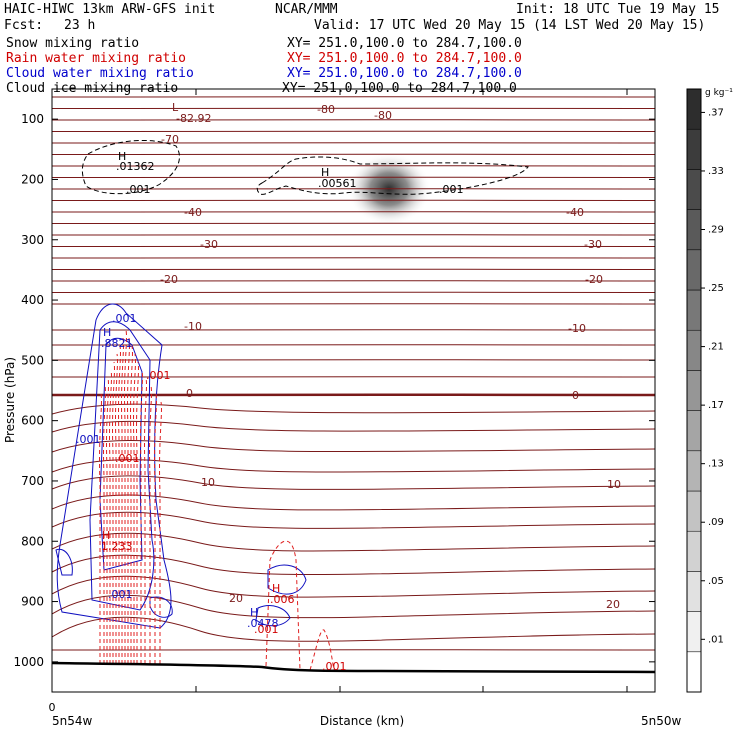 This screenshot has width=740, height=740. What do you see at coordinates (337, 183) in the screenshot?
I see `extrema-h2-value: .00561` at bounding box center [337, 183].